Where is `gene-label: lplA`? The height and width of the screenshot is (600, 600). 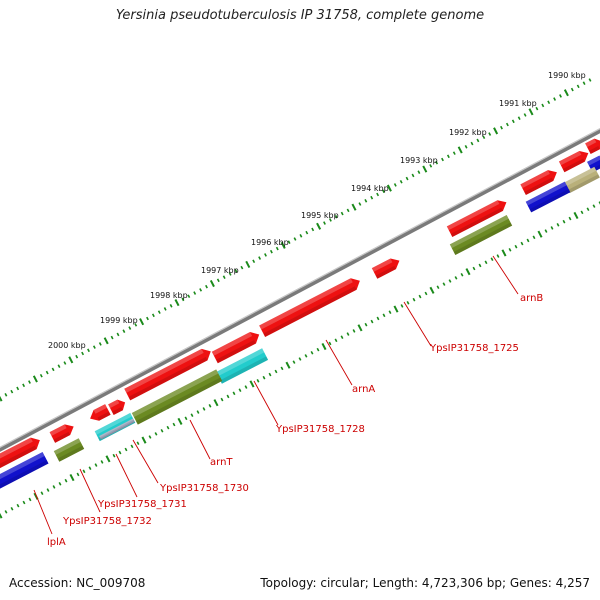 gene-label: lplA is located at coordinates (56, 542).